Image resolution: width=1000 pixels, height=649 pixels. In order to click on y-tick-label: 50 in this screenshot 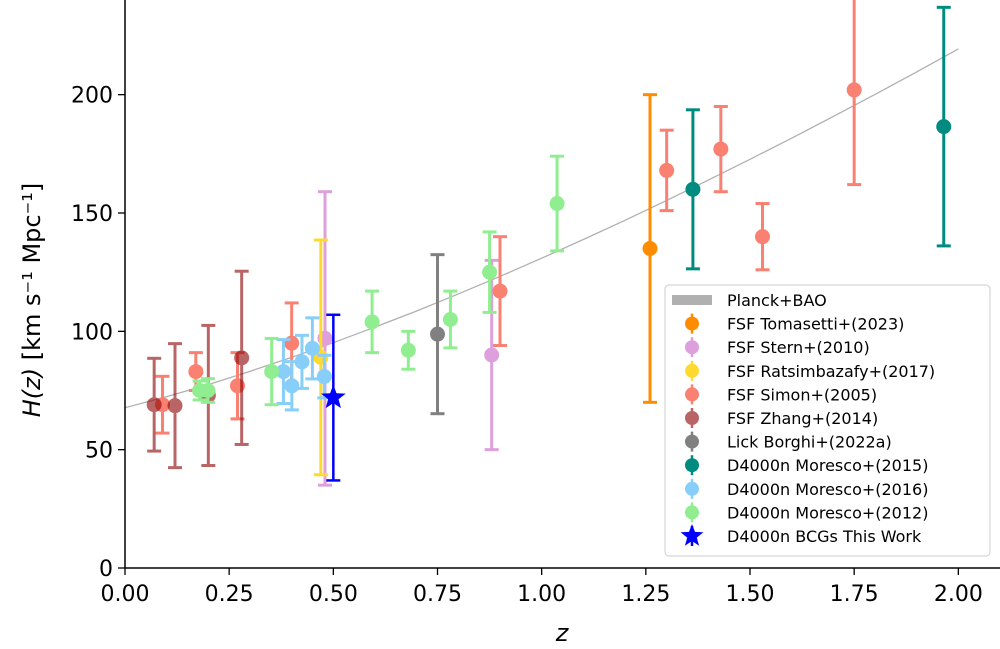, I will do `click(99, 451)`.